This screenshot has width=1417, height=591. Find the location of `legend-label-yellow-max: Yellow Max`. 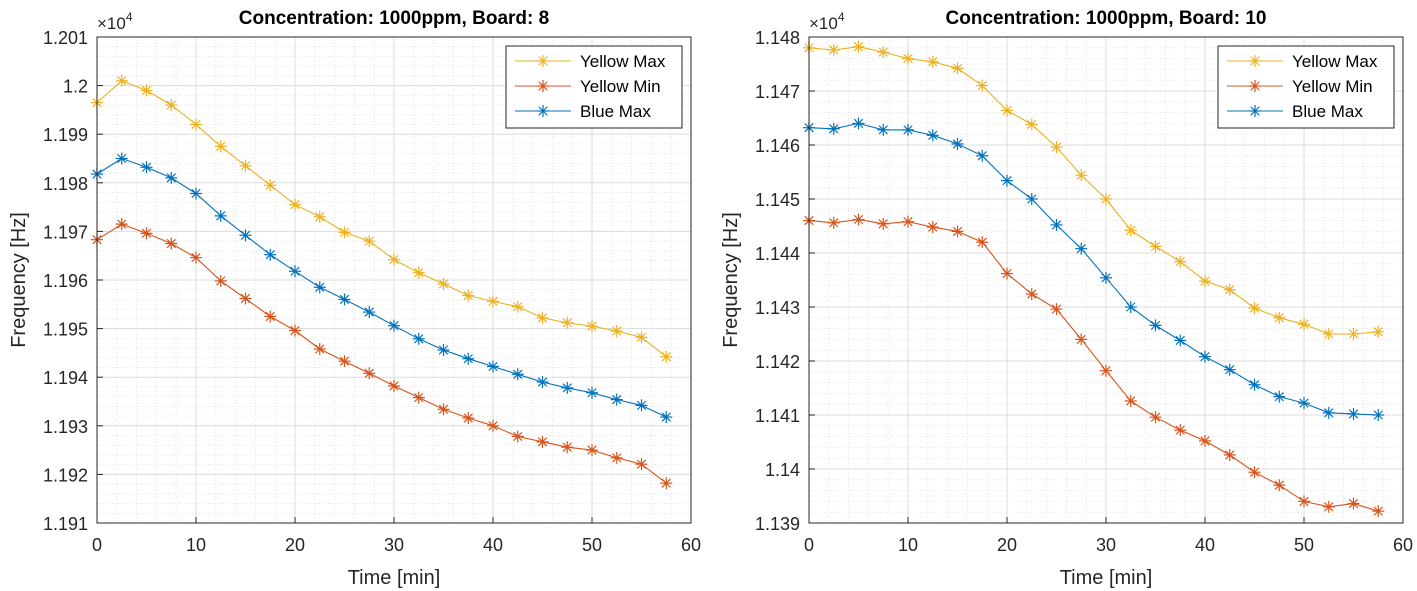

legend-label-yellow-max: Yellow Max is located at coordinates (1335, 61).